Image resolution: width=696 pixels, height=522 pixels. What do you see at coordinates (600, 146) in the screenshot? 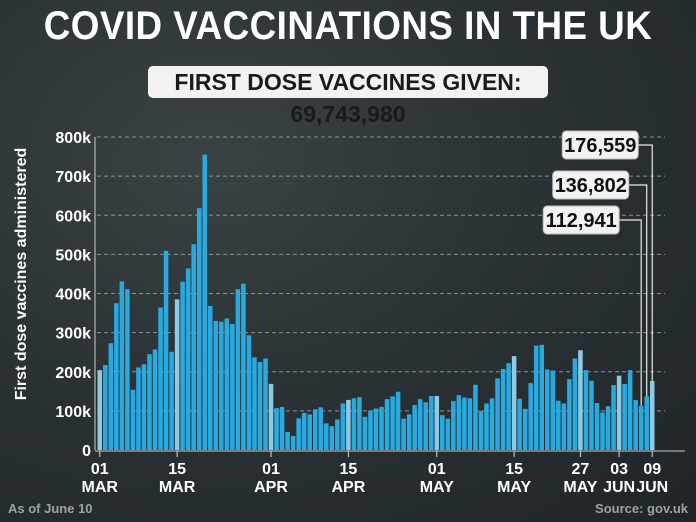
I see `annotation-label: 176,559` at bounding box center [600, 146].